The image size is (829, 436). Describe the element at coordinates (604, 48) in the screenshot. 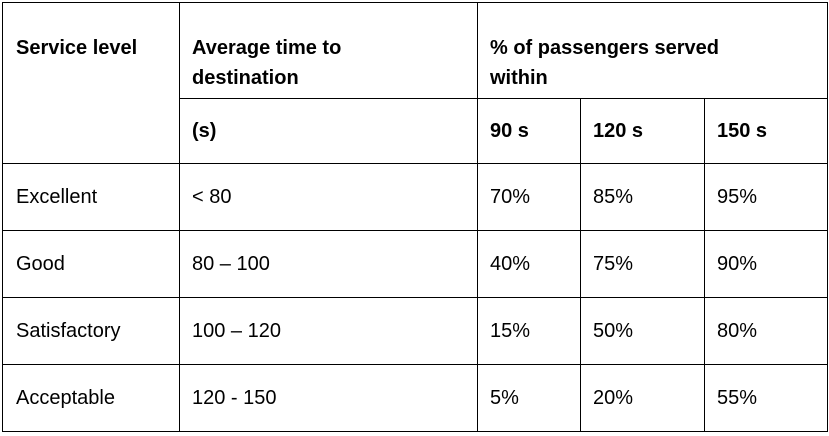

I see `header-percent-served-line1: % of passengers served` at that location.